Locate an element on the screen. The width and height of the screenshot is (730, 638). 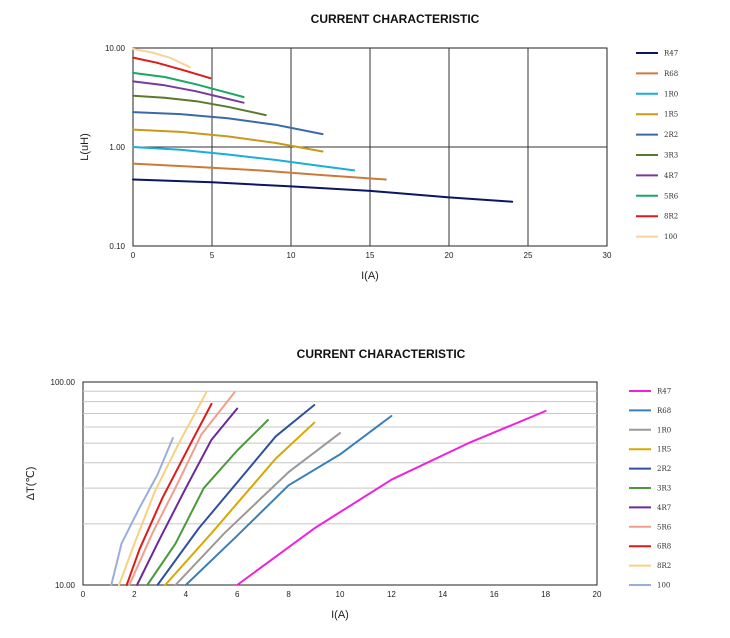
x-tick-label: 4 is located at coordinates (186, 594).